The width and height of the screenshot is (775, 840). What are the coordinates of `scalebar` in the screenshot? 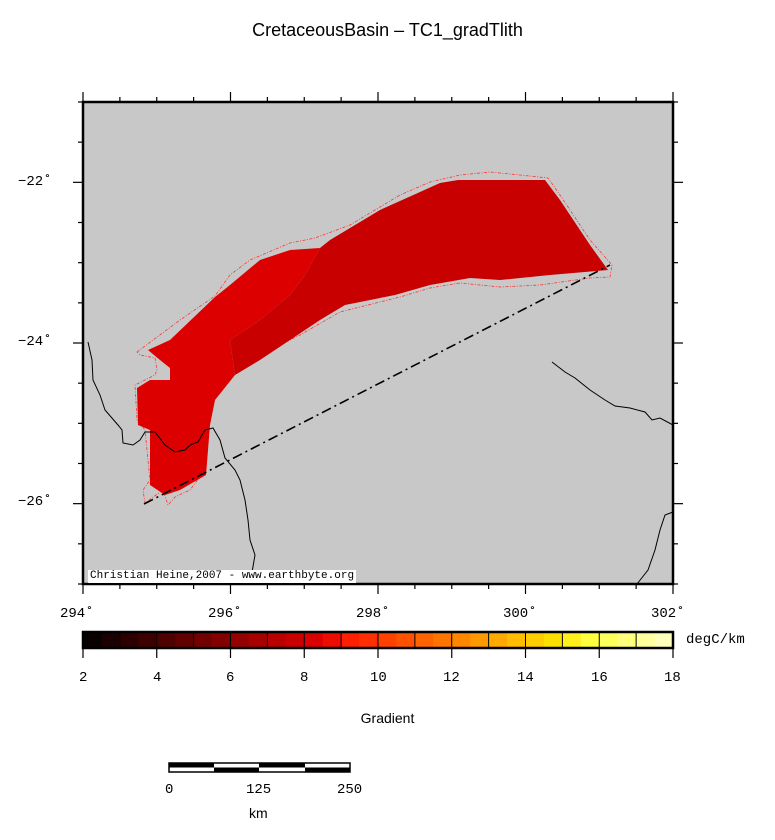 It's located at (259, 767).